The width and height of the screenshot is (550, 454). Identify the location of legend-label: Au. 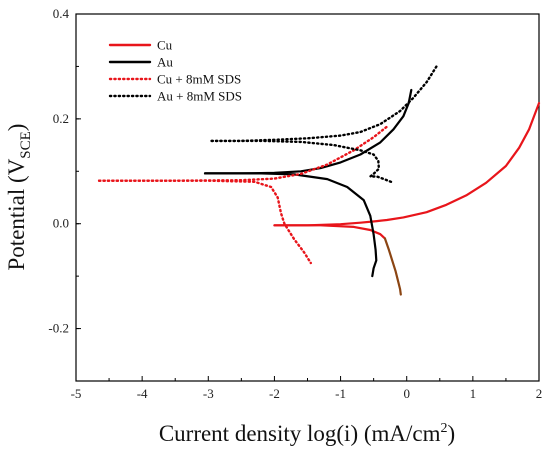
(165, 62).